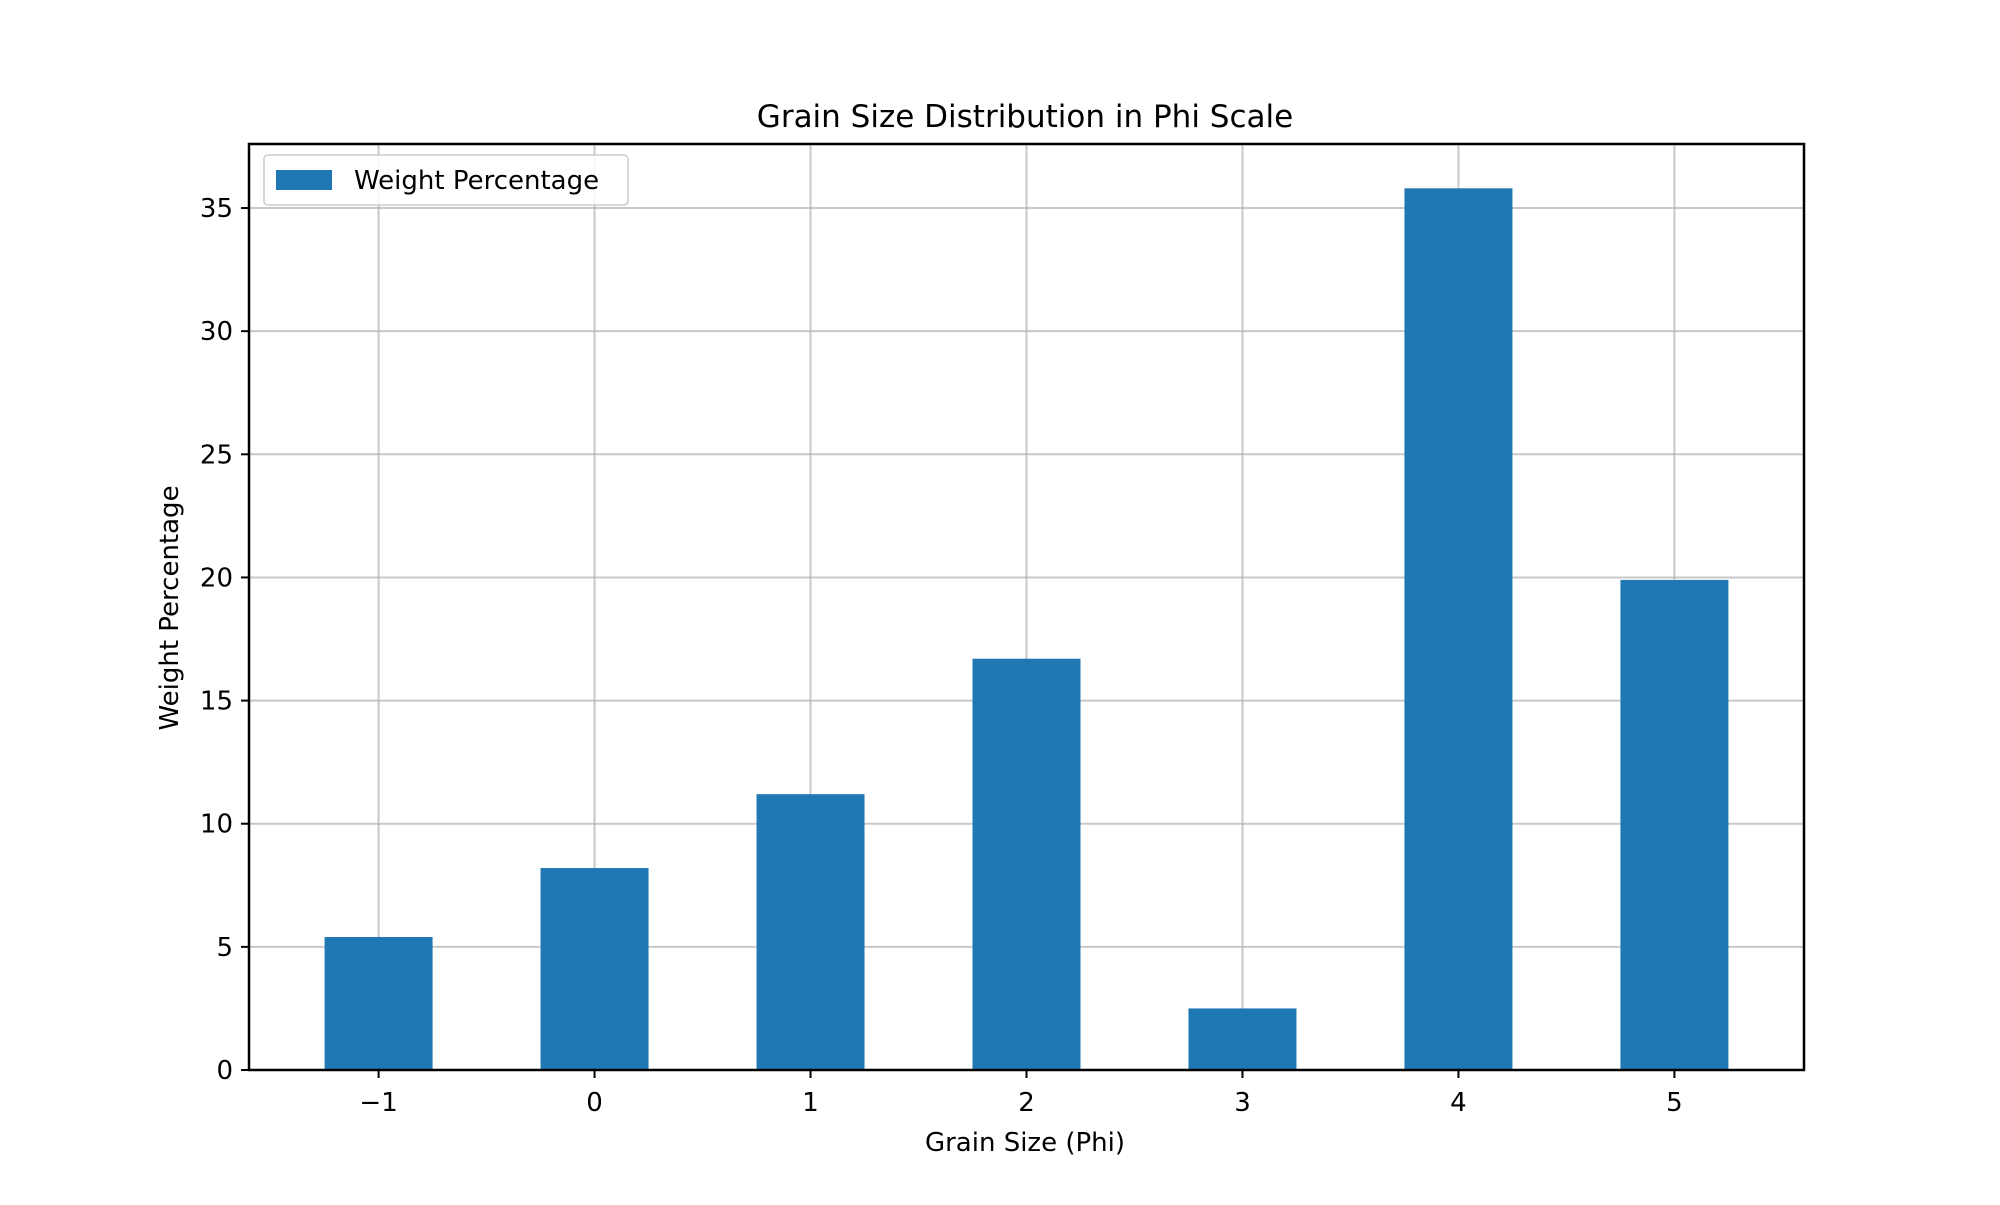  I want to click on legend-swatch, so click(304, 180).